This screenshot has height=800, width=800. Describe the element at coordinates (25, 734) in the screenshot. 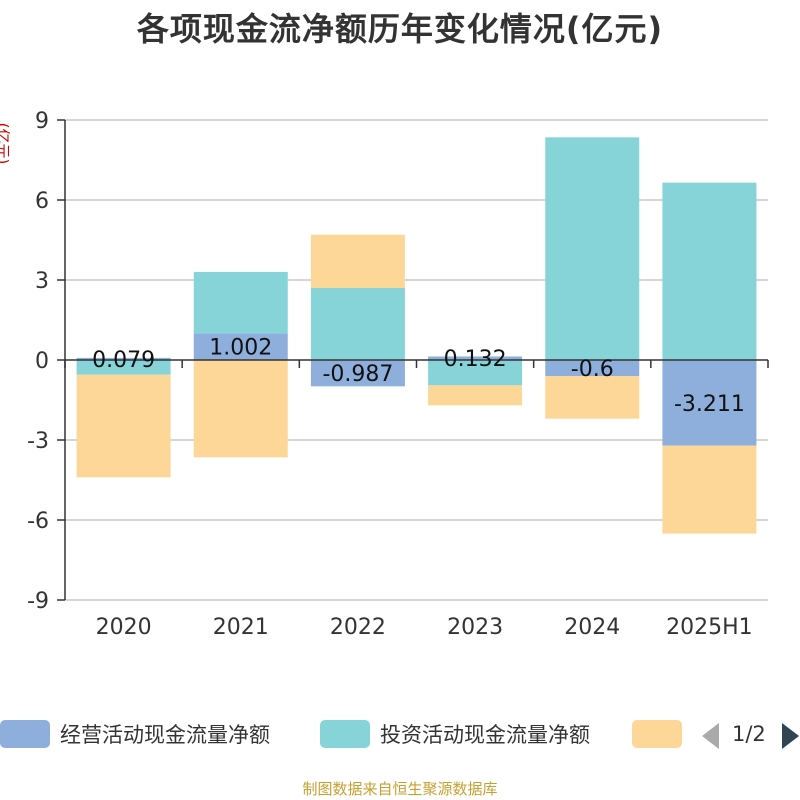

I see `legend-swatch-operating` at that location.